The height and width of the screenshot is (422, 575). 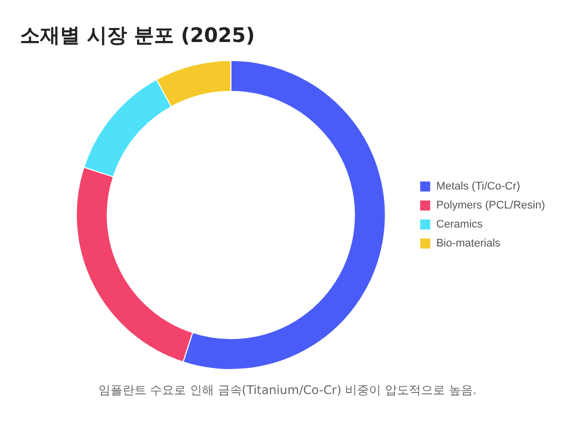 What do you see at coordinates (491, 206) in the screenshot?
I see `legend-label: Polymers (PCL/Resin)` at bounding box center [491, 206].